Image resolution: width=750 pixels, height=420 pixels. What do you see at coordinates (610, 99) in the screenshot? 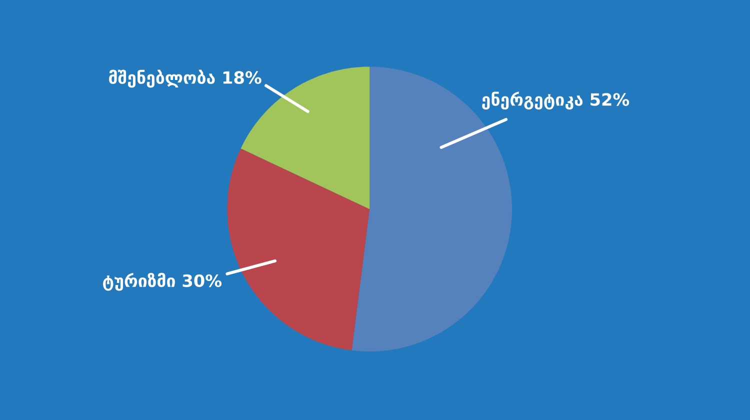
I see `data-label: 52%` at bounding box center [610, 99].